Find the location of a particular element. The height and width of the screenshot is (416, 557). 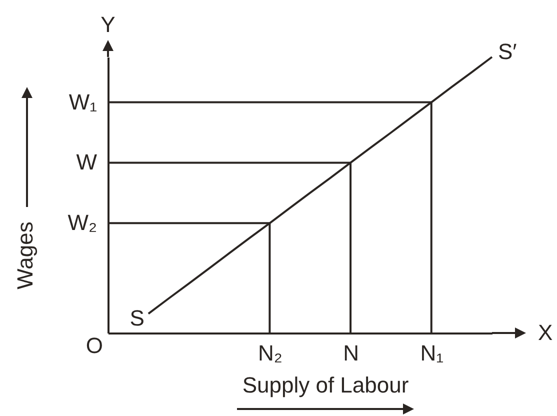

text: W₂ is located at coordinates (82, 223).